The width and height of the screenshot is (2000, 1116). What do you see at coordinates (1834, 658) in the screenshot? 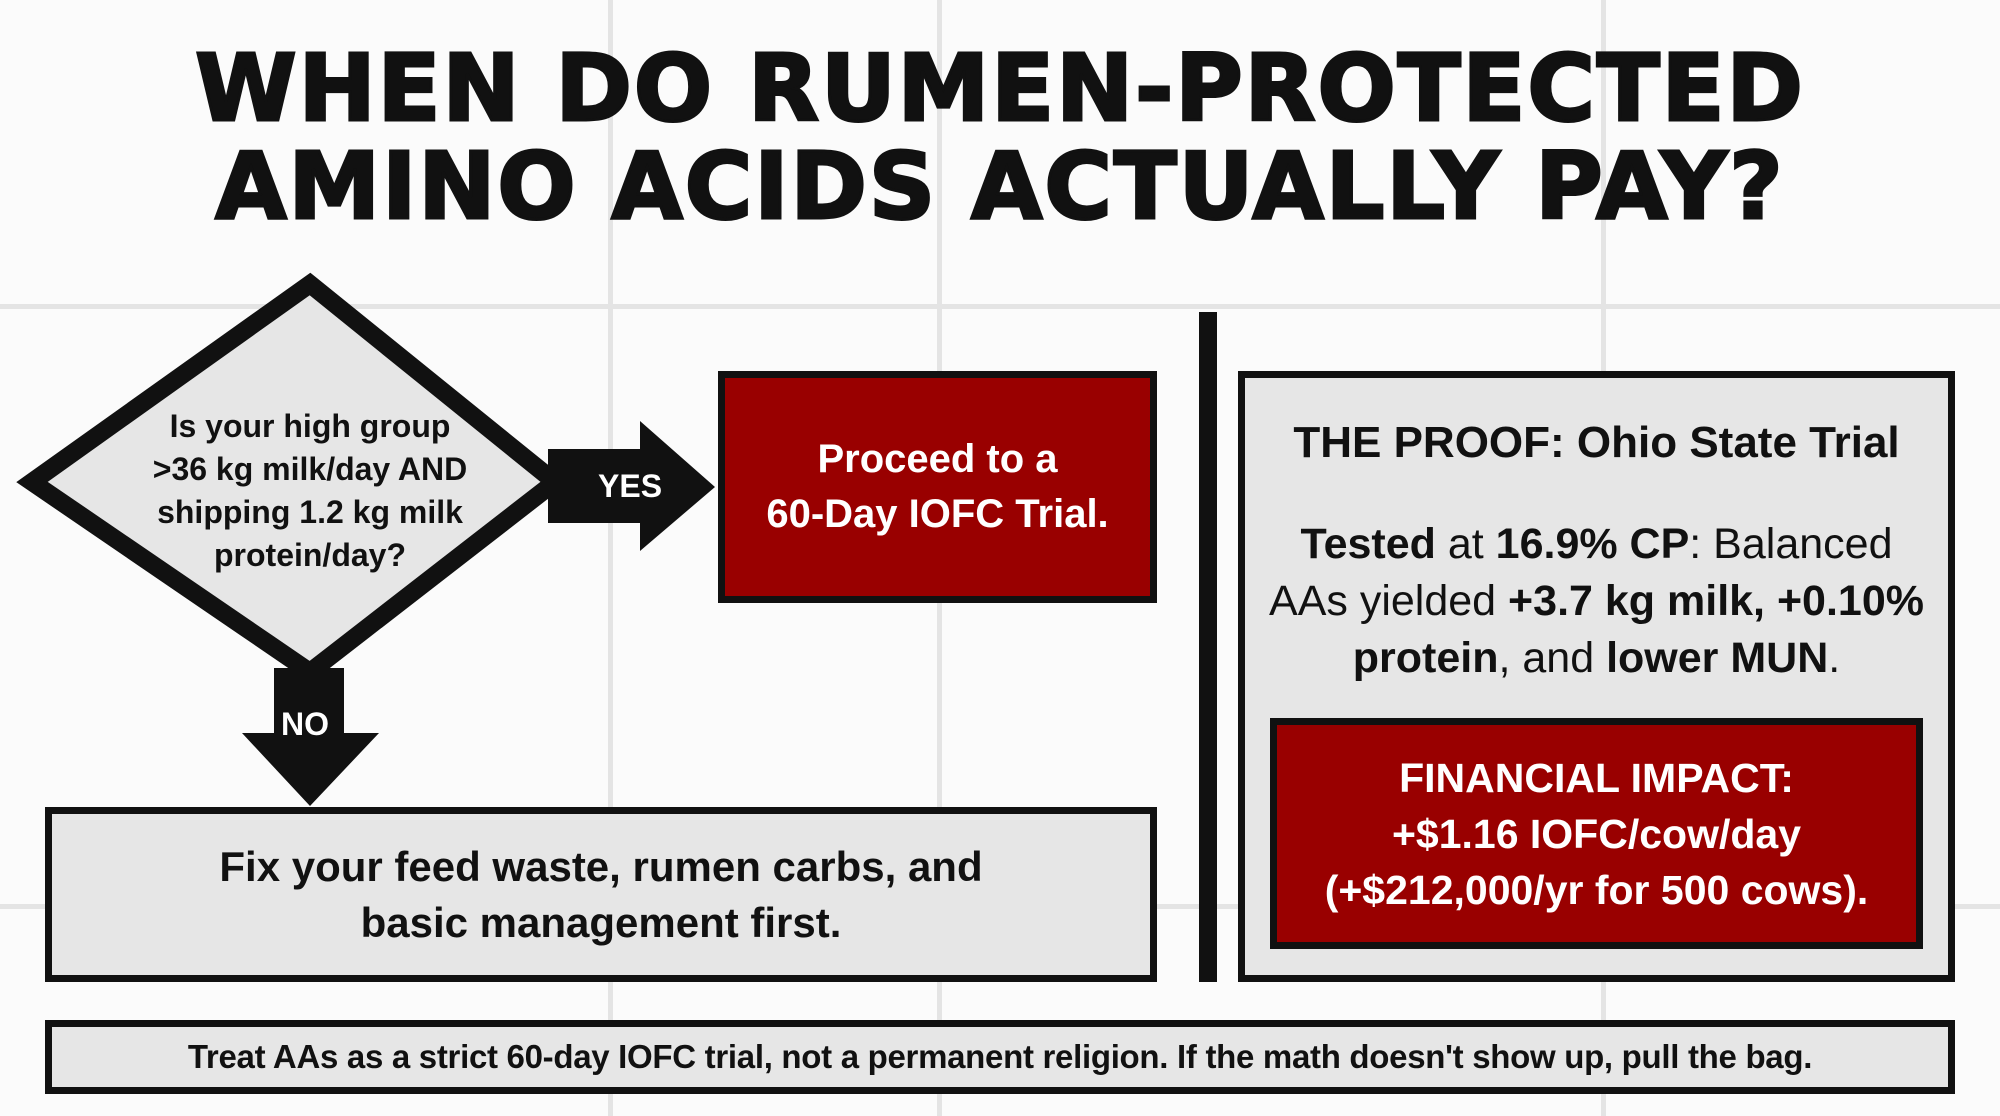
I see `body-text: .` at bounding box center [1834, 658].